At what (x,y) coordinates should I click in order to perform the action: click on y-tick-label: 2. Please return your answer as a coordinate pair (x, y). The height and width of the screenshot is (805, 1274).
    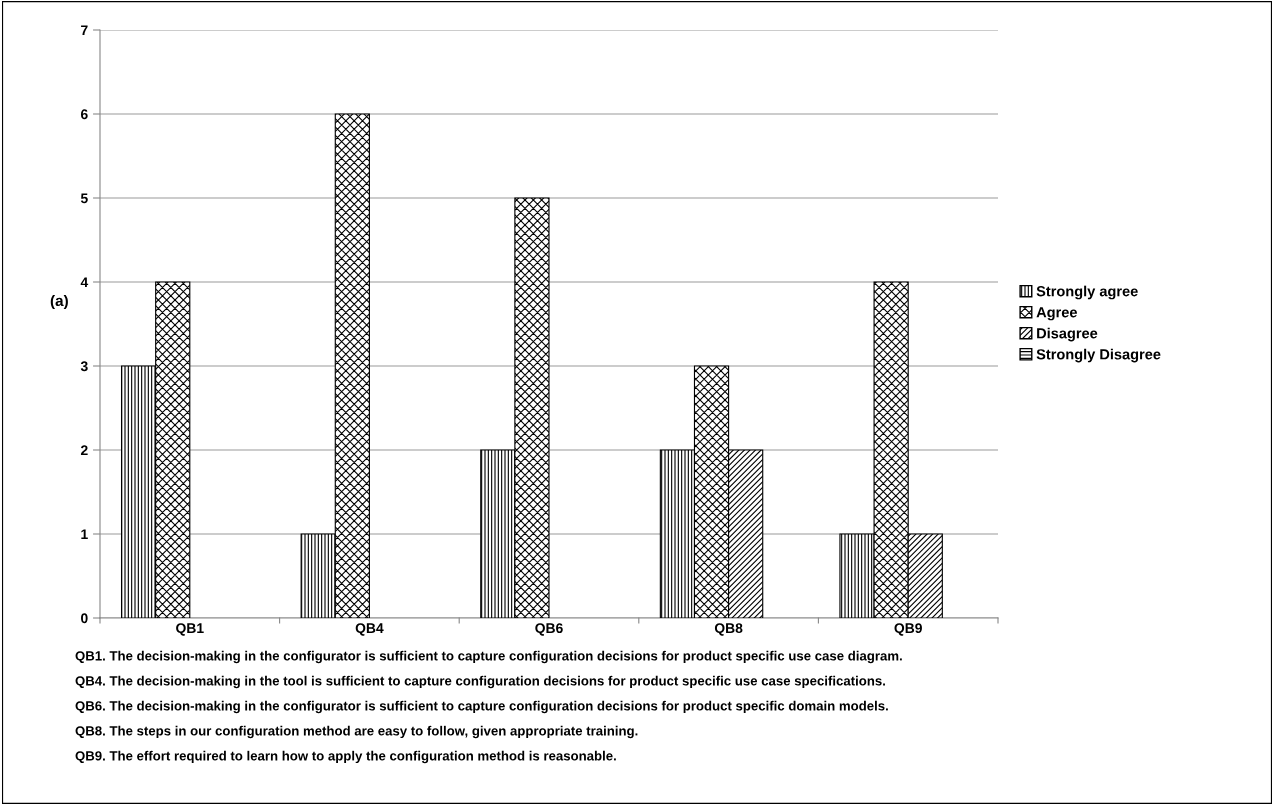
    Looking at the image, I should click on (84, 450).